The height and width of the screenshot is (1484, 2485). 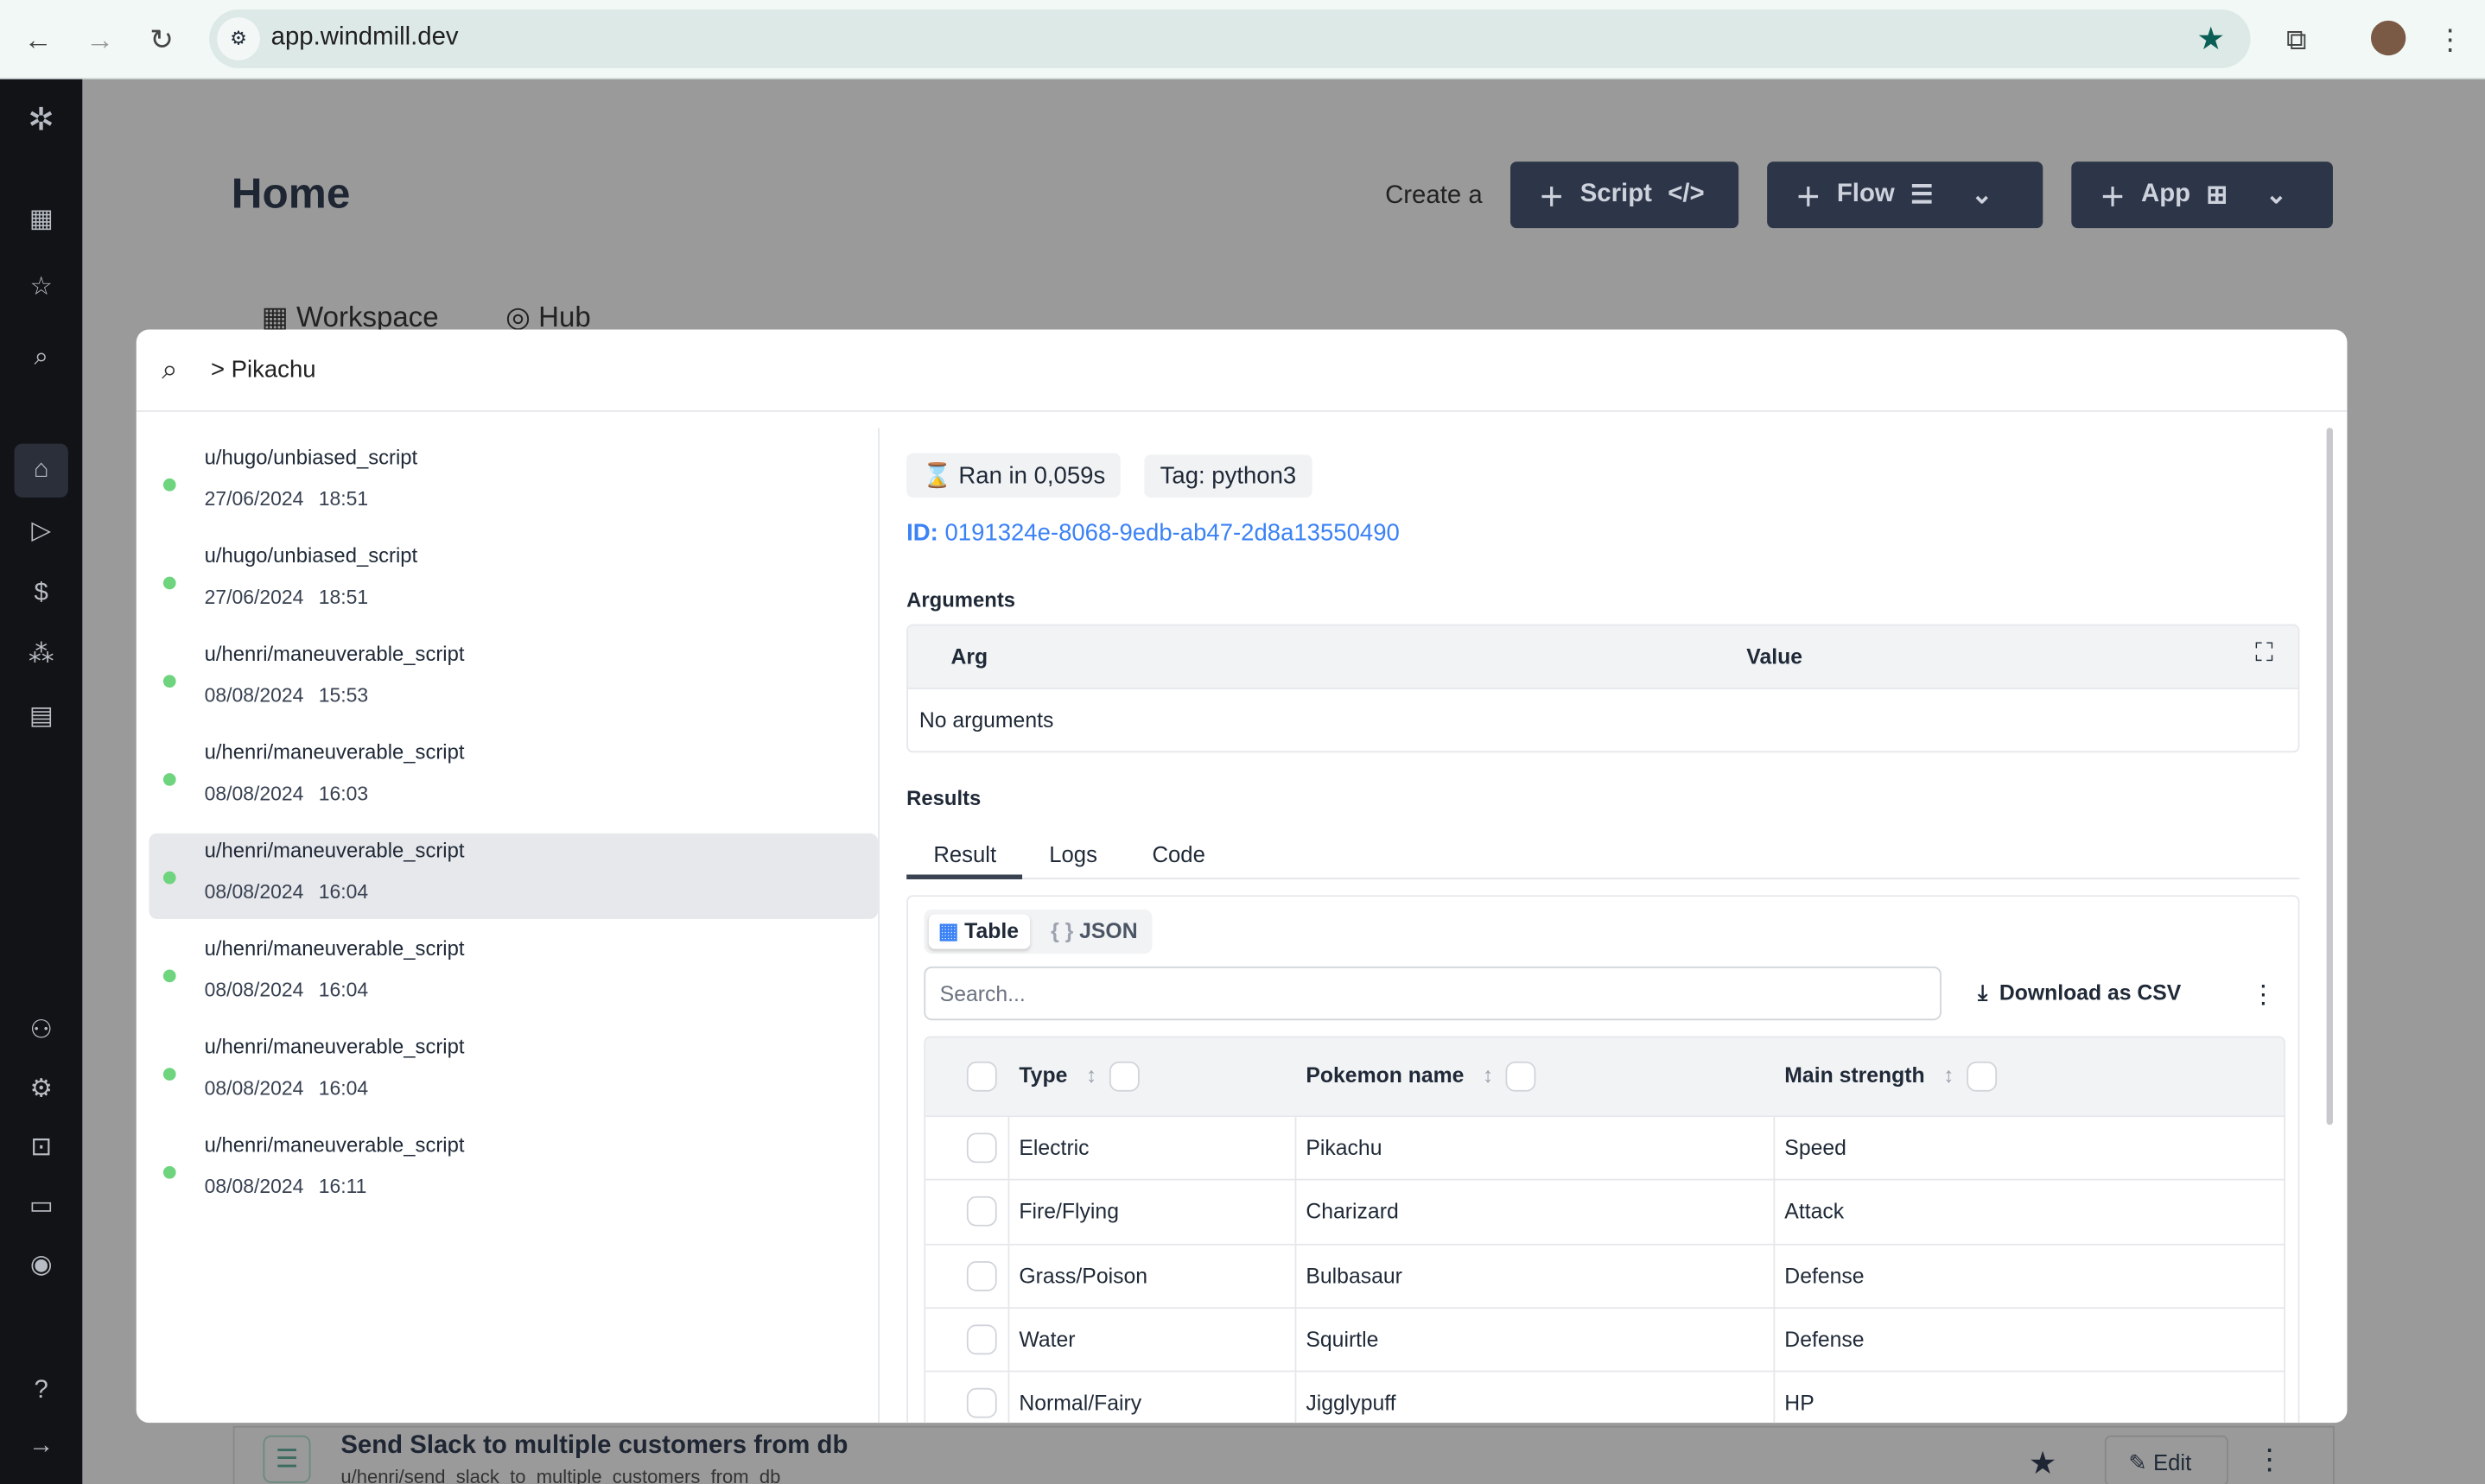 What do you see at coordinates (965, 853) in the screenshot?
I see `tab-result: Result` at bounding box center [965, 853].